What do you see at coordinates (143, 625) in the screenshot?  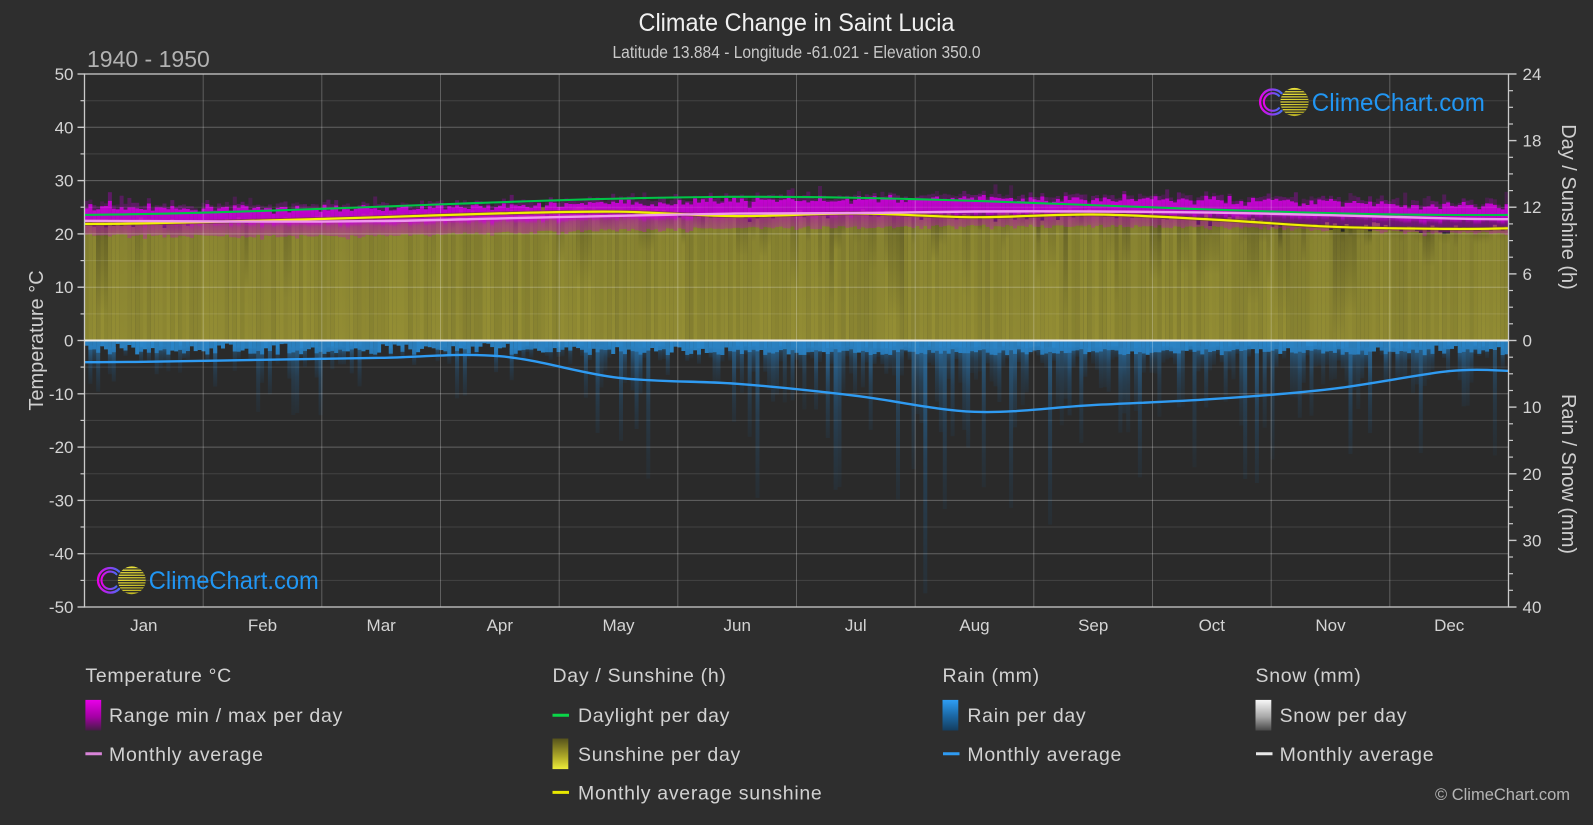 I see `svg-text: Jan` at bounding box center [143, 625].